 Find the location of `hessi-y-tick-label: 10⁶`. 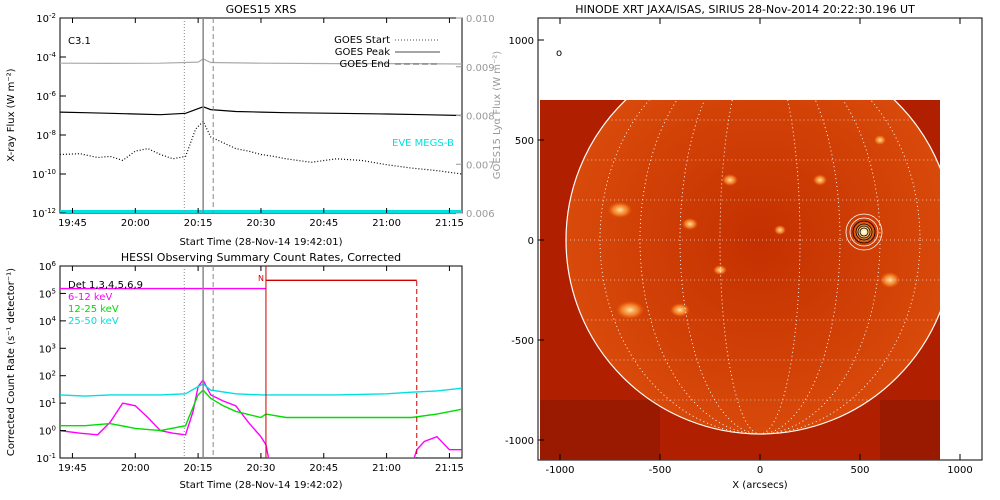

hessi-y-tick-label: 10⁶ is located at coordinates (48, 266).